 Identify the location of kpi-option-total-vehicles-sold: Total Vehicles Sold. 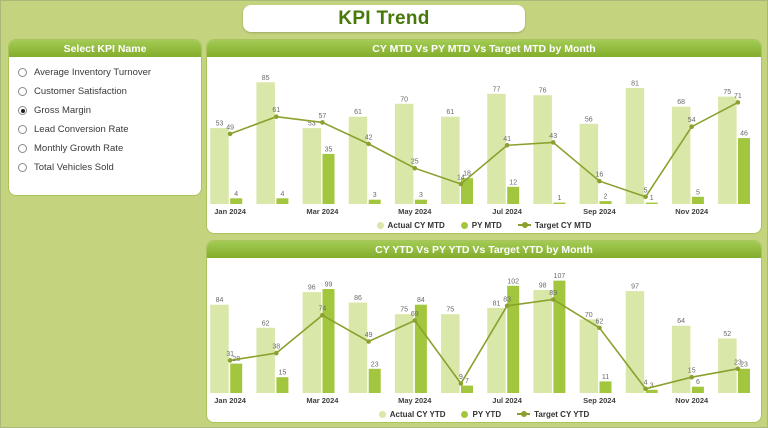
(105, 167).